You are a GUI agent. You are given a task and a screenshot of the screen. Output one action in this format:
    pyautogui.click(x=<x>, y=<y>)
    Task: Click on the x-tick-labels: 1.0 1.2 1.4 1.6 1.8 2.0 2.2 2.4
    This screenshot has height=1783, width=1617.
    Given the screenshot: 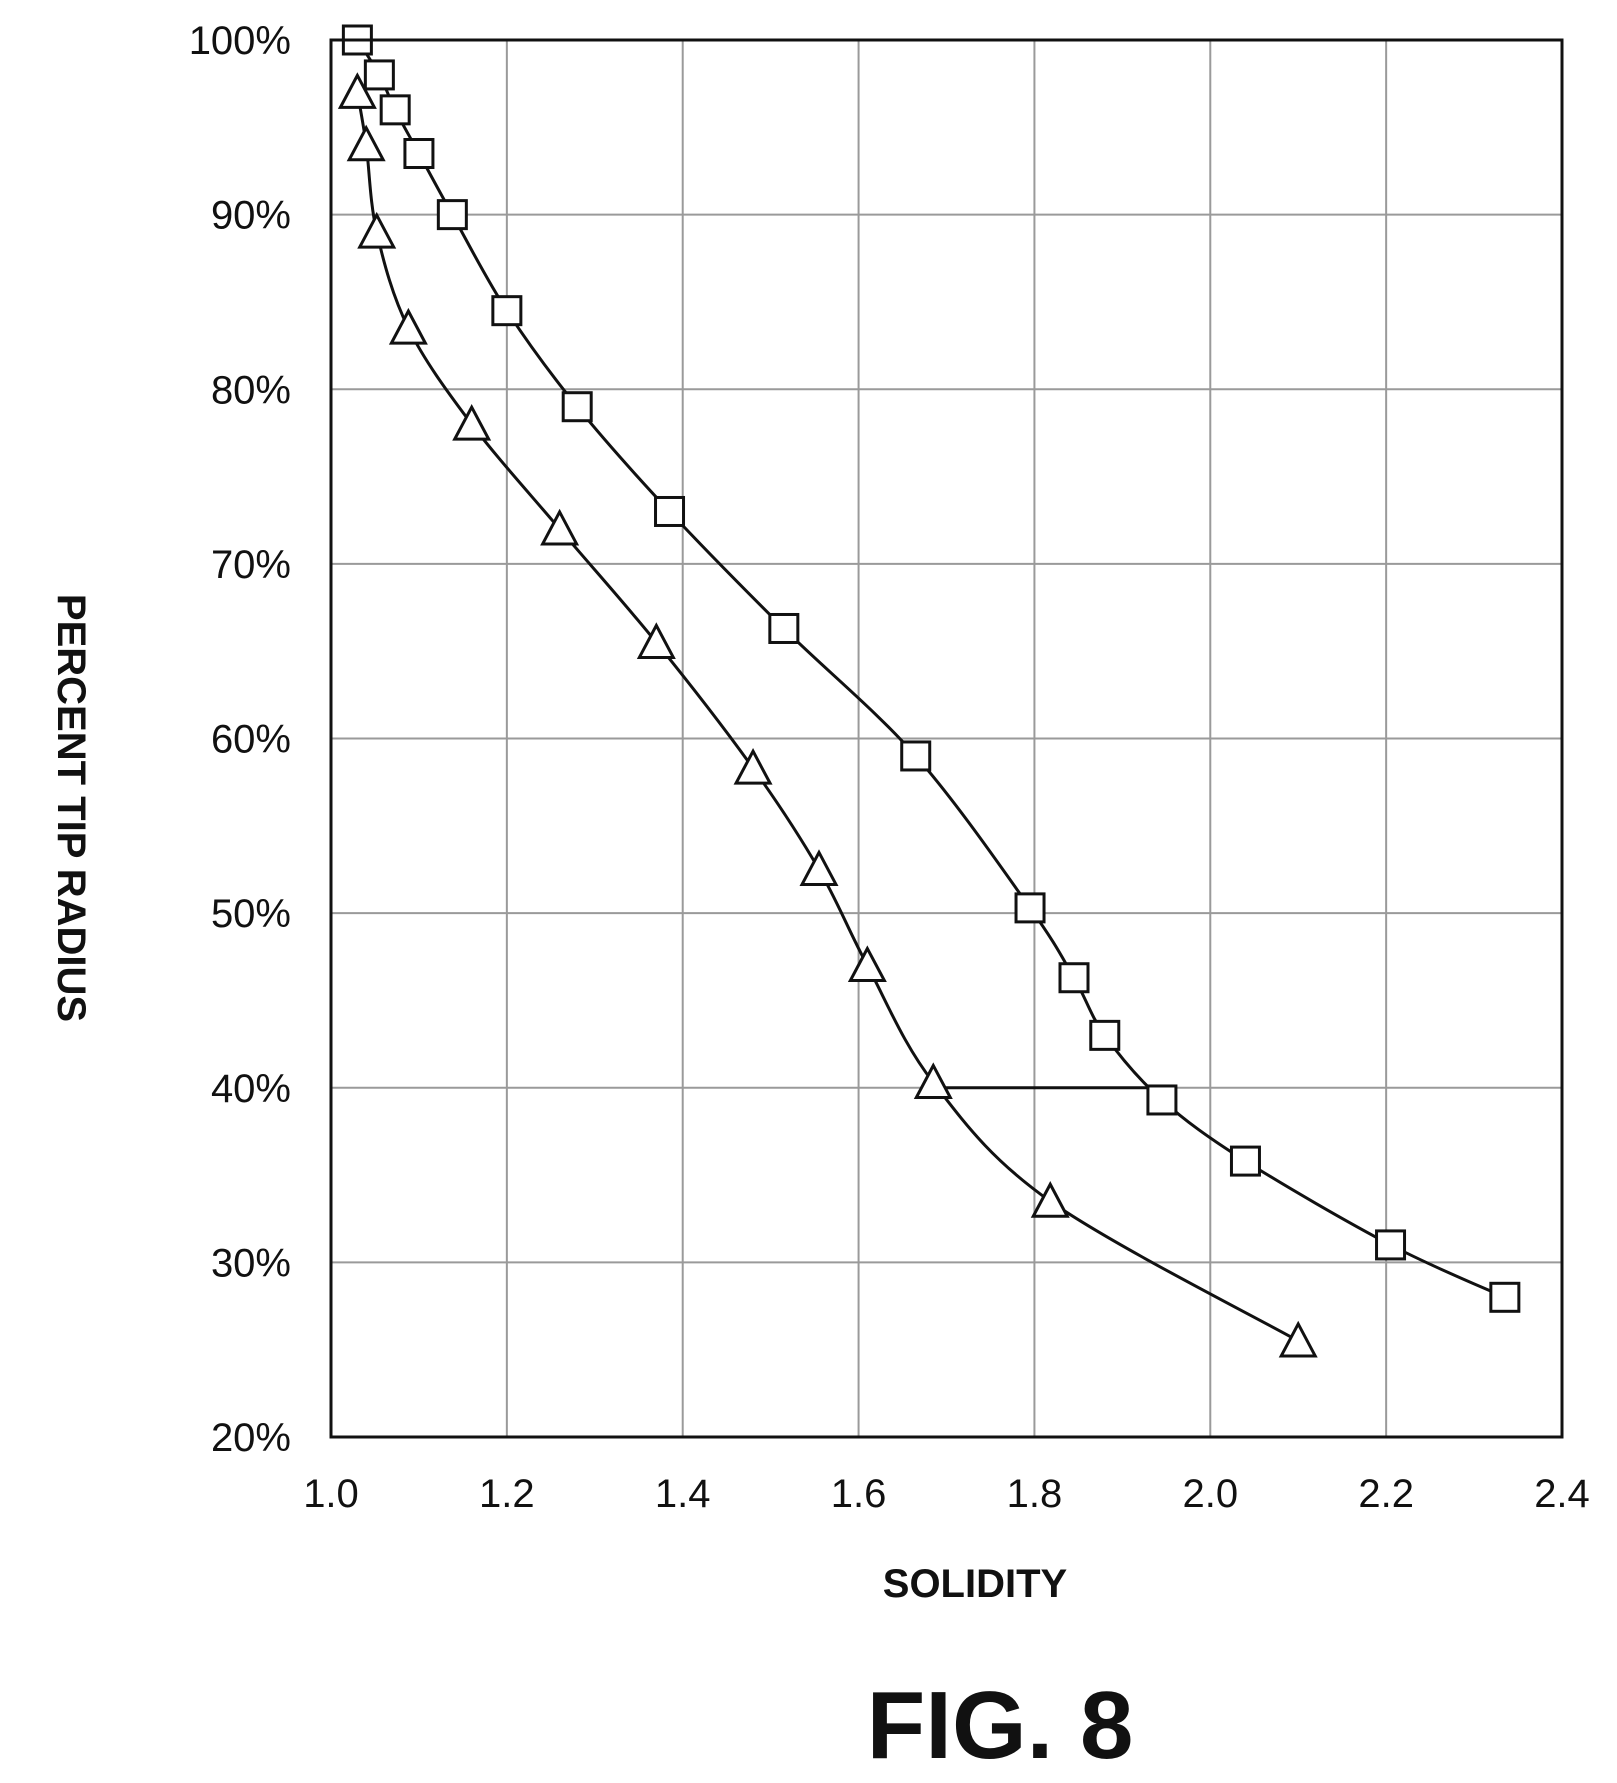 What is the action you would take?
    pyautogui.click(x=946, y=1494)
    